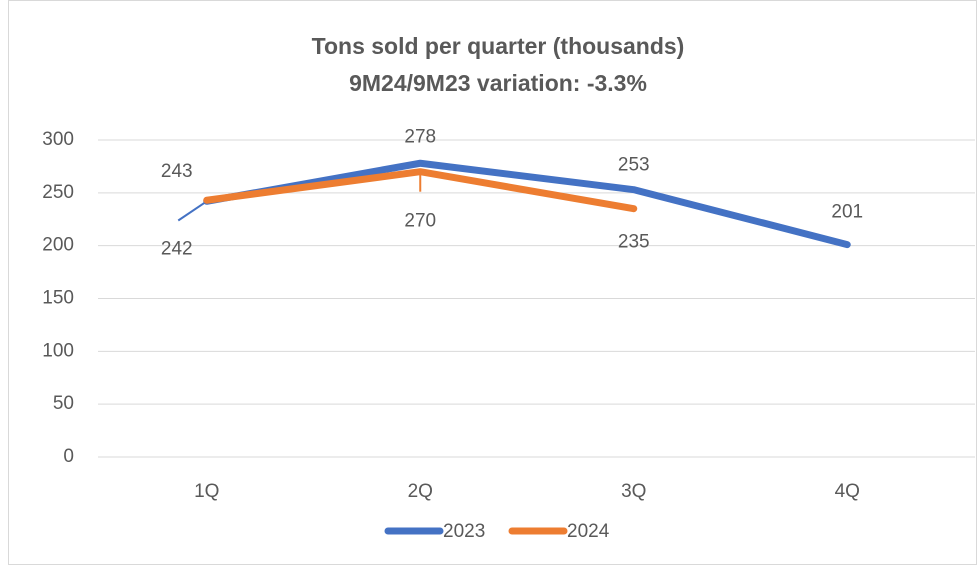  What do you see at coordinates (58, 139) in the screenshot?
I see `y-tick-label: 300` at bounding box center [58, 139].